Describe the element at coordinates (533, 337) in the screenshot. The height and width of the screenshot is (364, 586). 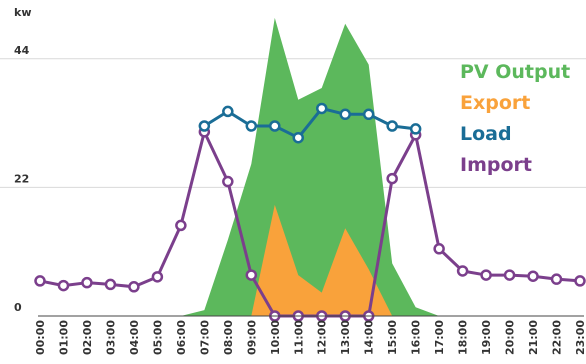
I see `x-tick-label: 21:00` at that location.